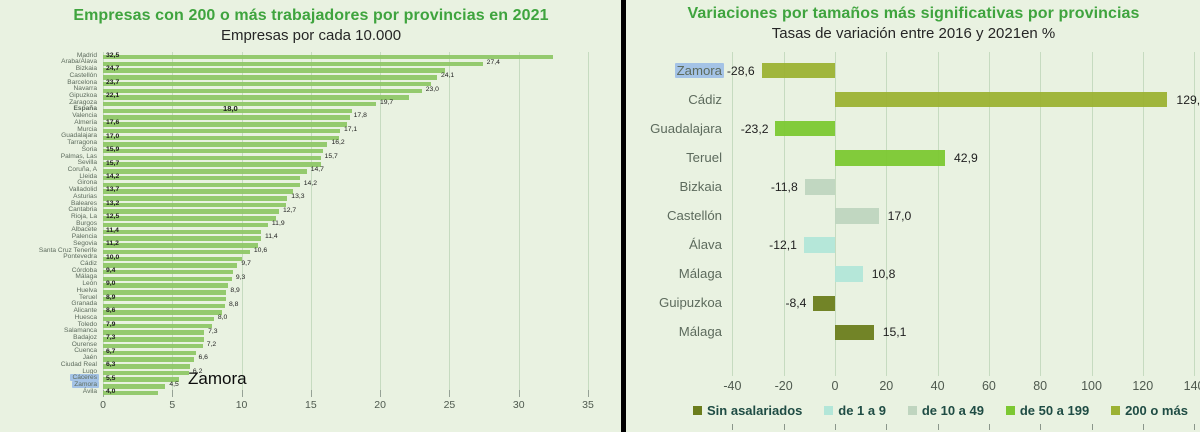  What do you see at coordinates (203, 358) in the screenshot?
I see `bar-value-label: 6,6` at bounding box center [203, 358].